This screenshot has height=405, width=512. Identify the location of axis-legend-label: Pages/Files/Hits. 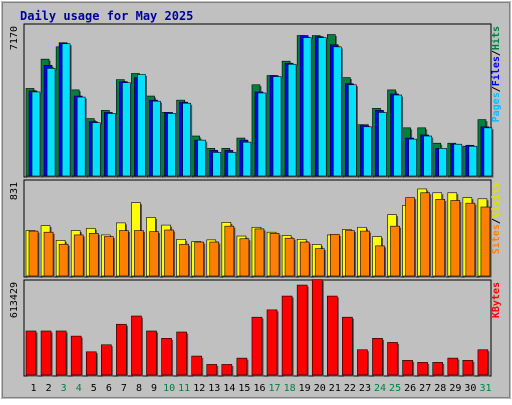
(496, 74).